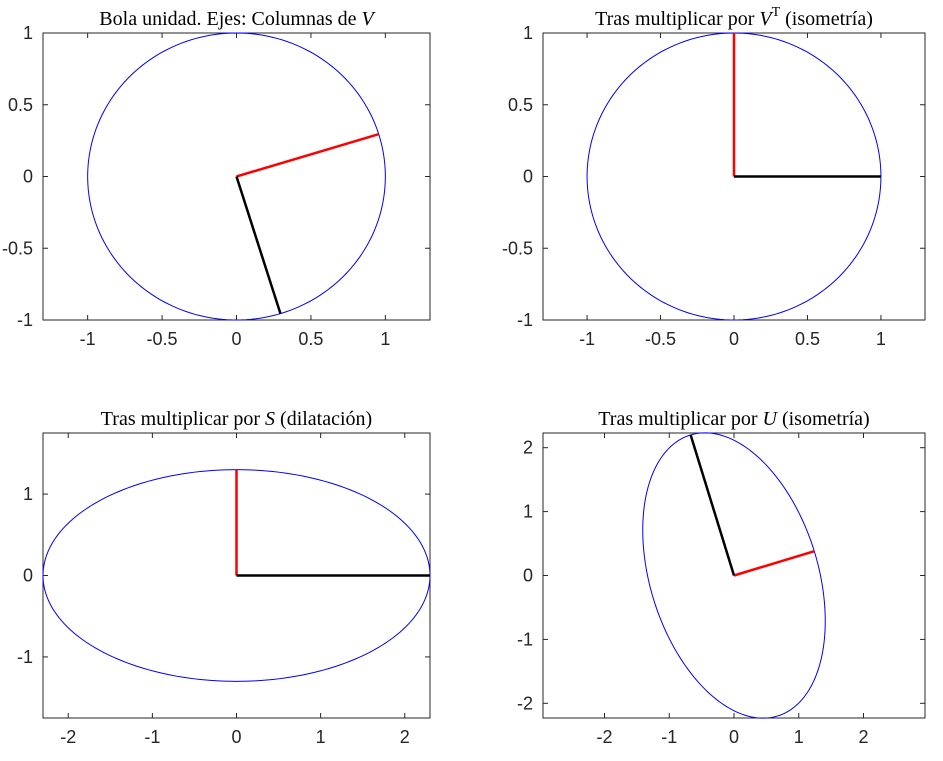 This screenshot has width=943, height=761. I want to click on subplot-title: Tras multiplicar por U (isometría), so click(733, 419).